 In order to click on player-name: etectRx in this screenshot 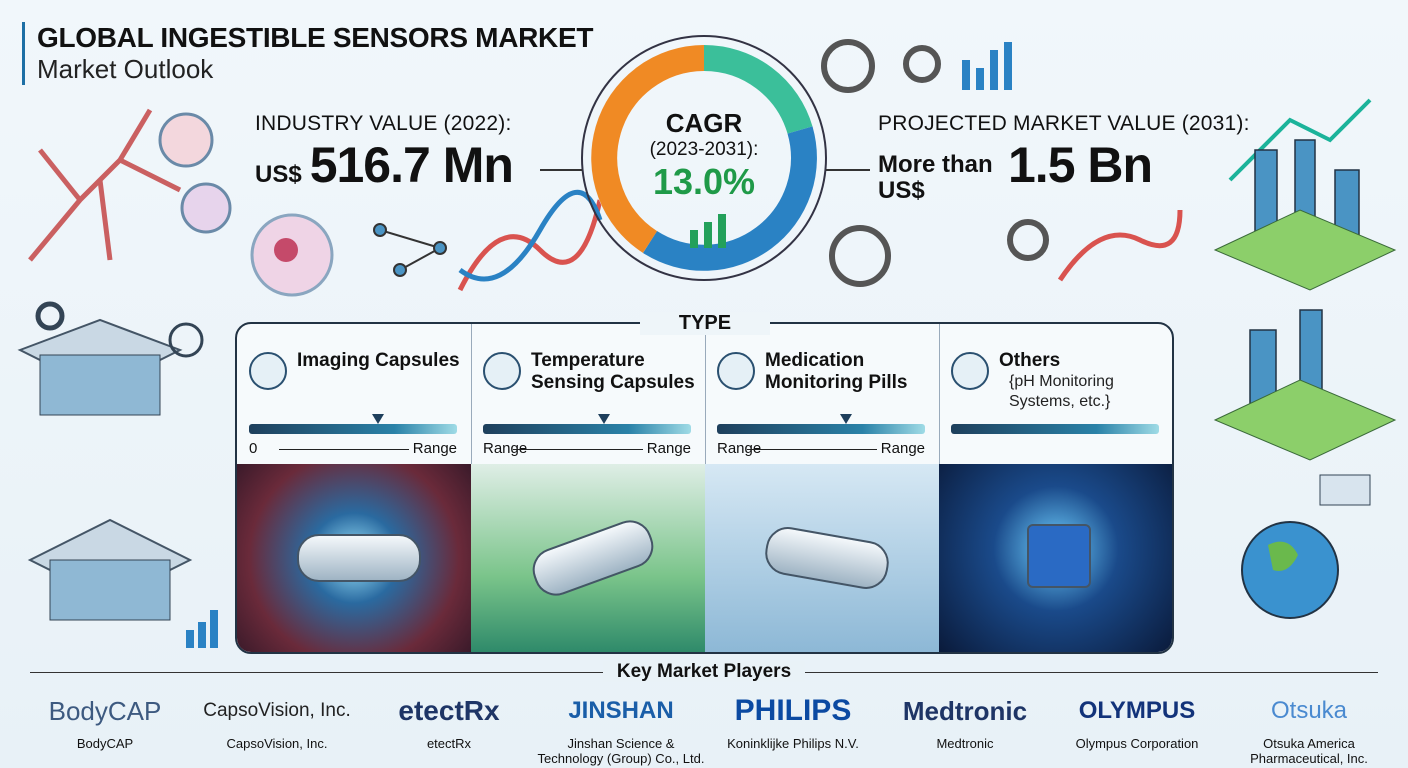, I will do `click(449, 743)`.